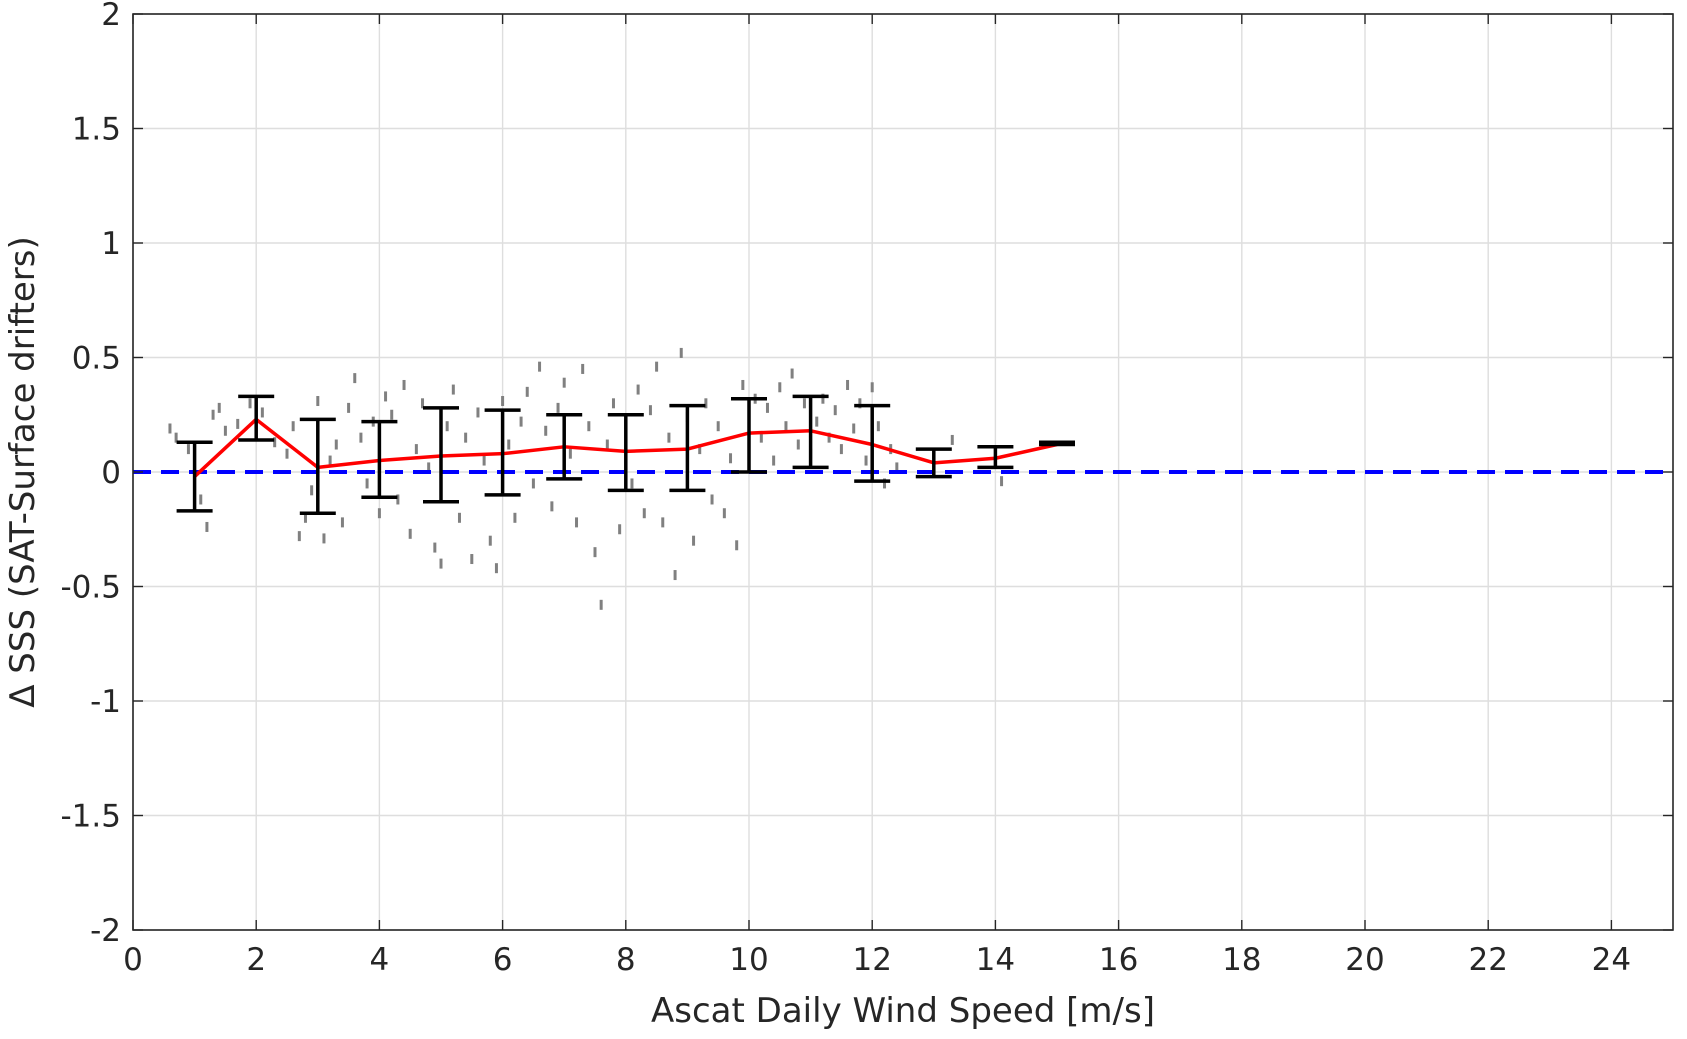  Describe the element at coordinates (626, 960) in the screenshot. I see `x-tick-label: 8` at that location.